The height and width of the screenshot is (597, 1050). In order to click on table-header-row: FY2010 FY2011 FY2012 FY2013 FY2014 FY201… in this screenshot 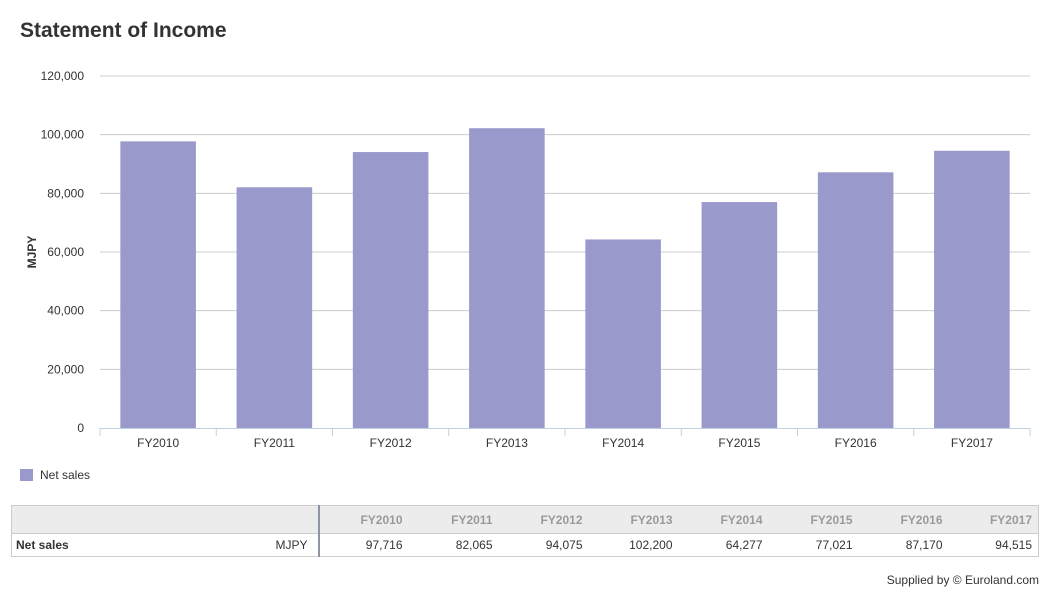, I will do `click(525, 519)`.